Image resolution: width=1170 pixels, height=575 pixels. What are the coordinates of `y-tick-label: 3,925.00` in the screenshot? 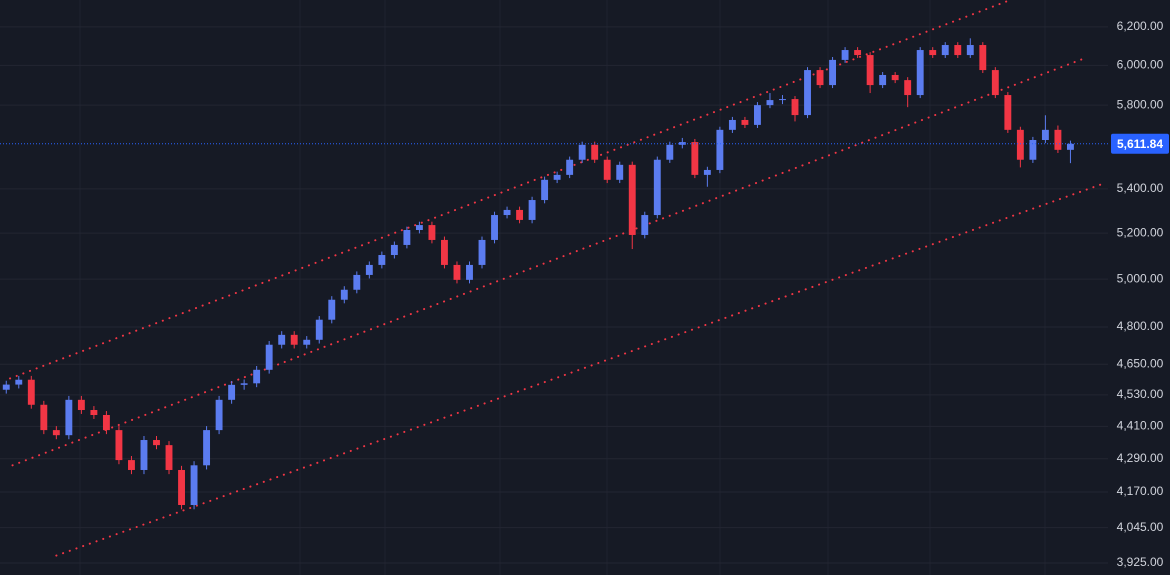 It's located at (1140, 562).